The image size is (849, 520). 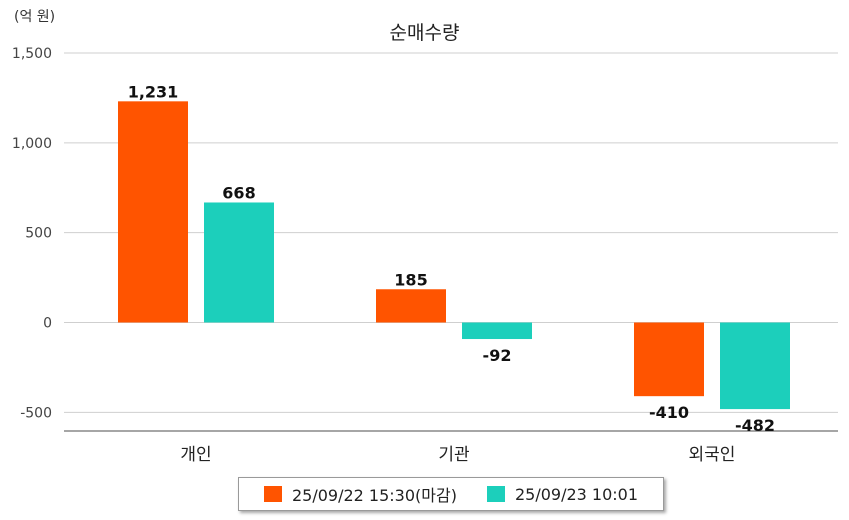 What do you see at coordinates (755, 425) in the screenshot?
I see `bar-value-label: -482` at bounding box center [755, 425].